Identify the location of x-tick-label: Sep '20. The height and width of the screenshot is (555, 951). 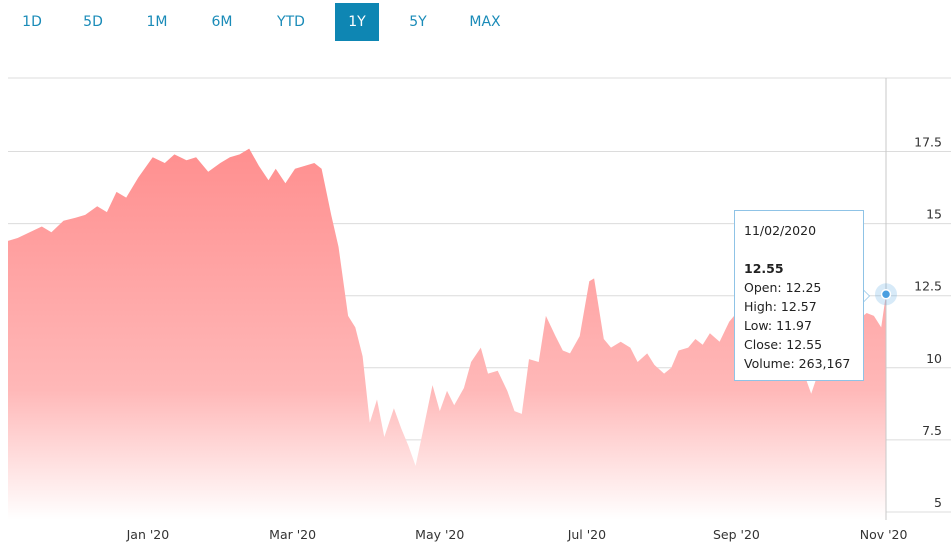
(736, 534).